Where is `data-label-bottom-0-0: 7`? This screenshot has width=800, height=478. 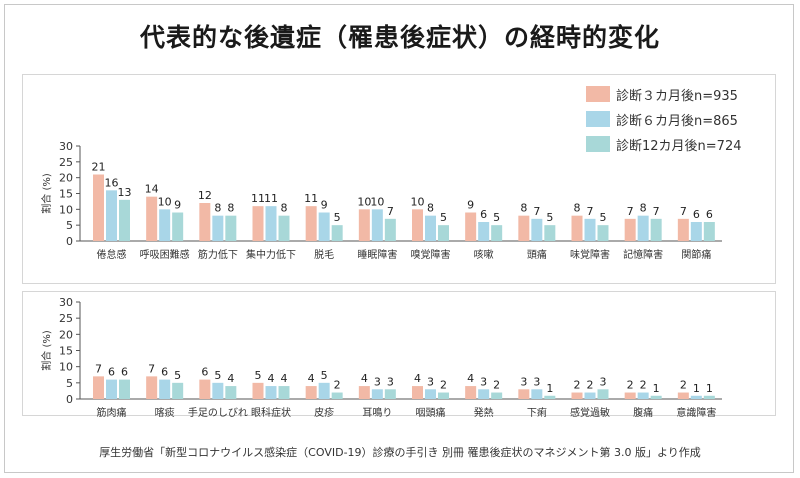
data-label-bottom-0-0: 7 is located at coordinates (98, 368).